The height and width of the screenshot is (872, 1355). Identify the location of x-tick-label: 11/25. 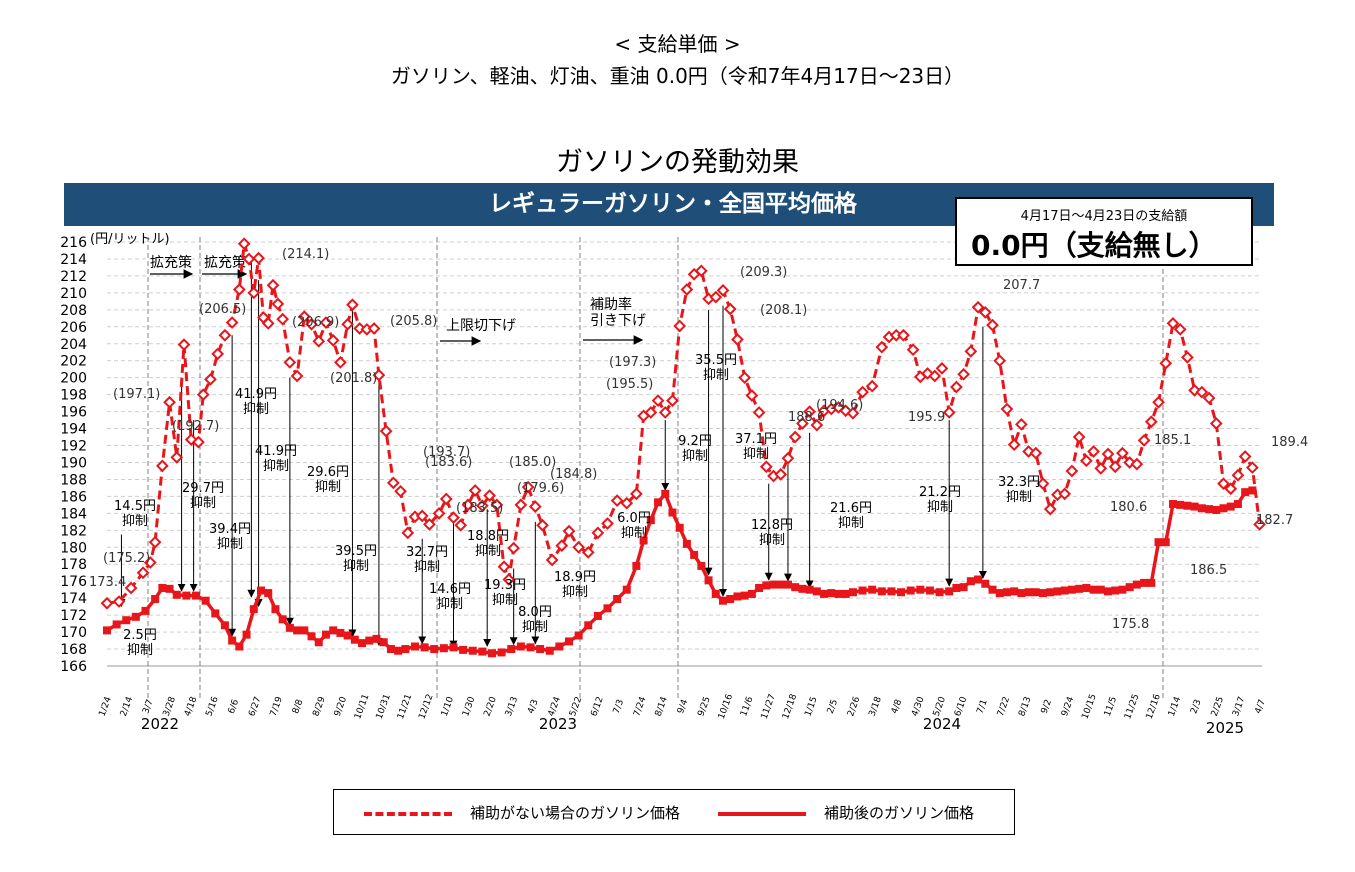
(1132, 707).